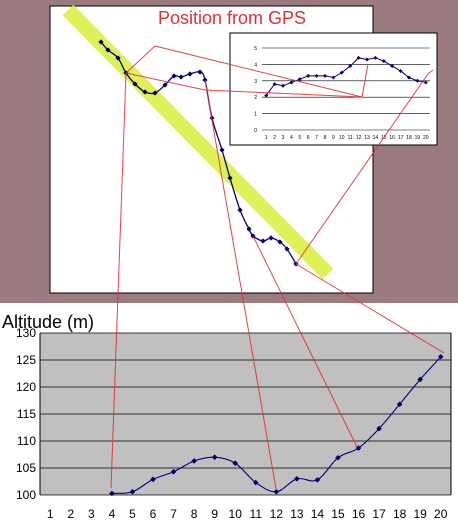  Describe the element at coordinates (194, 514) in the screenshot. I see `altitude-x-tick: 8` at that location.